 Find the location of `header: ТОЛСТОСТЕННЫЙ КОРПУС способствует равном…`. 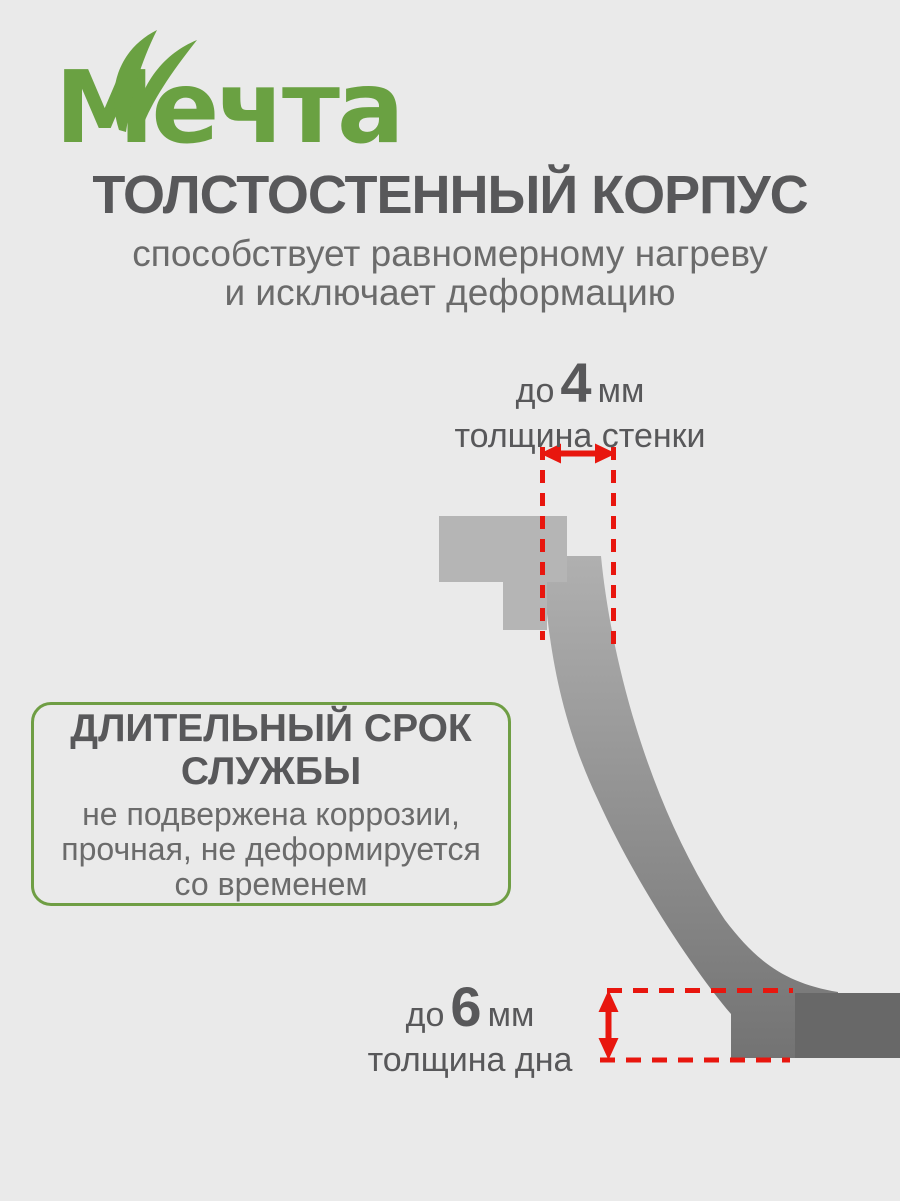

header: ТОЛСТОСТЕННЫЙ КОРПУС способствует равном… is located at coordinates (450, 239).